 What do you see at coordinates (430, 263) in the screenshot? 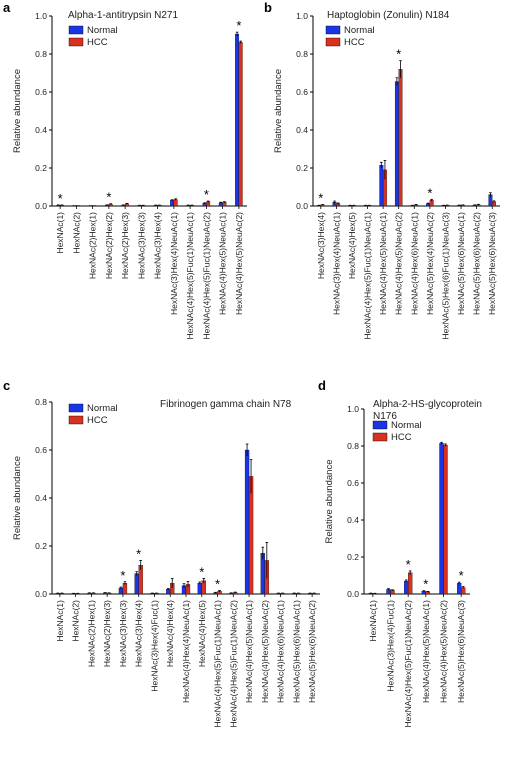
I see `x-tick-label: HexNAc(5)Hex(4)NeuAc(2)` at bounding box center [430, 263].